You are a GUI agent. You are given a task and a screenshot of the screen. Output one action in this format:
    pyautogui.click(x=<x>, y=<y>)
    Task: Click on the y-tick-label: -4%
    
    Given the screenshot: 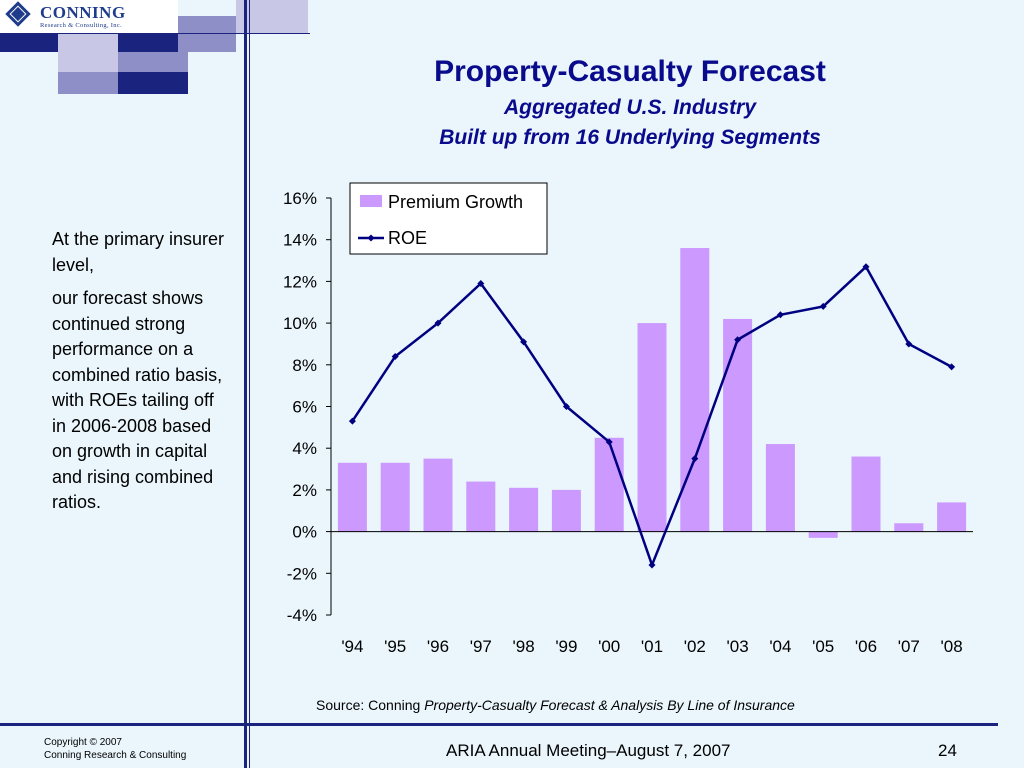 What is the action you would take?
    pyautogui.click(x=302, y=615)
    